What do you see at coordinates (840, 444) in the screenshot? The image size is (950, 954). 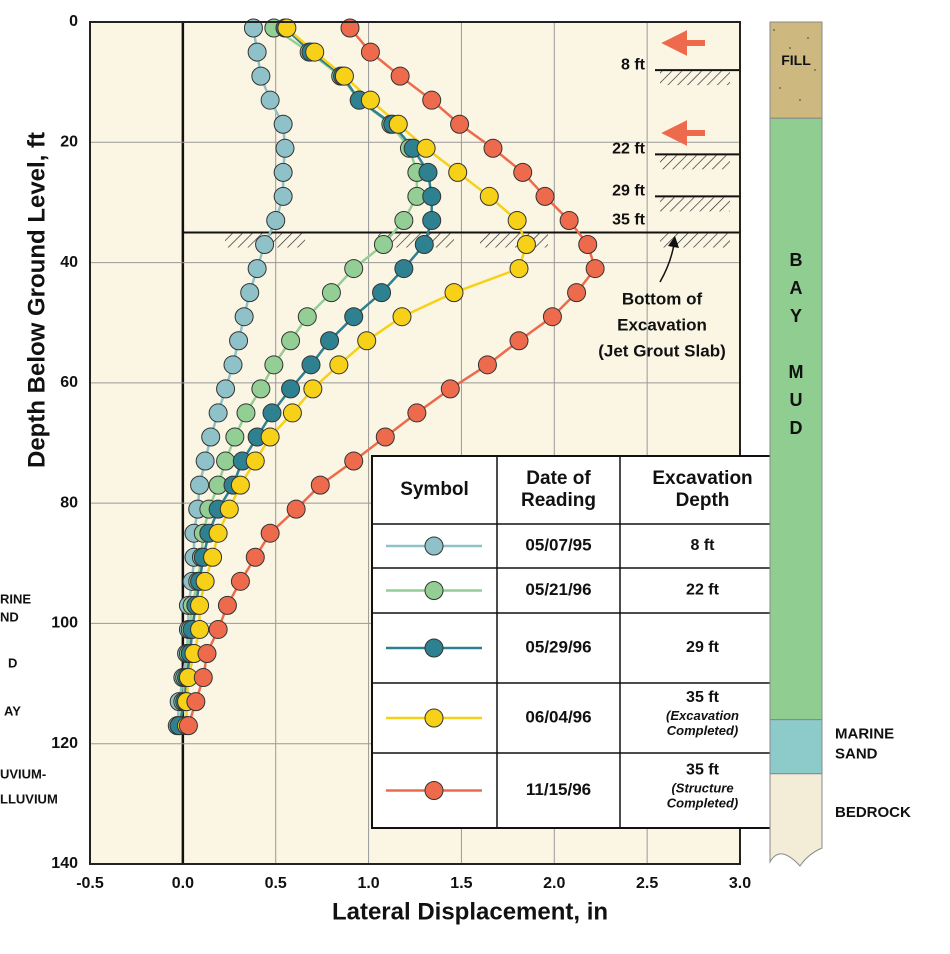 I see `soil-column: FILL BAY MUD MARINE SAND BEDROCK` at bounding box center [840, 444].